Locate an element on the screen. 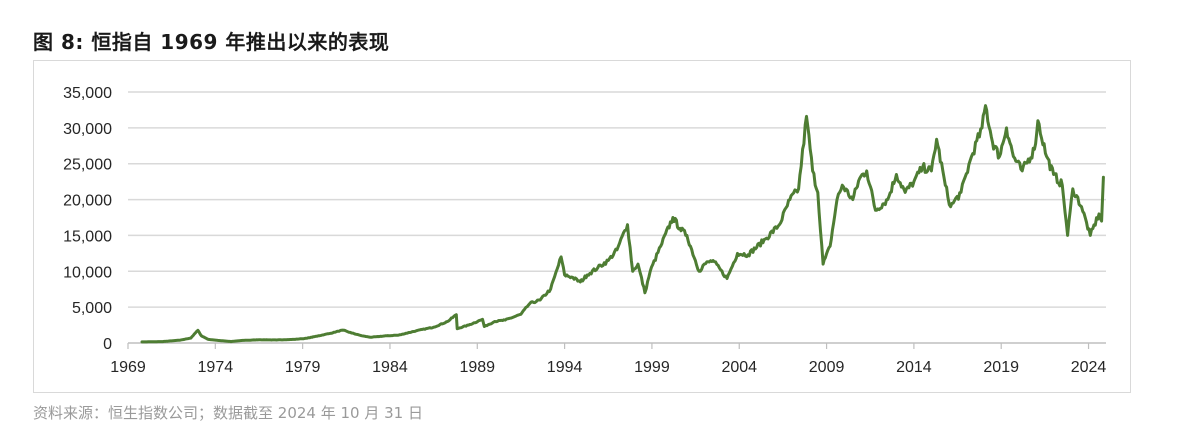  y-tick-label: 5,000 is located at coordinates (92, 308).